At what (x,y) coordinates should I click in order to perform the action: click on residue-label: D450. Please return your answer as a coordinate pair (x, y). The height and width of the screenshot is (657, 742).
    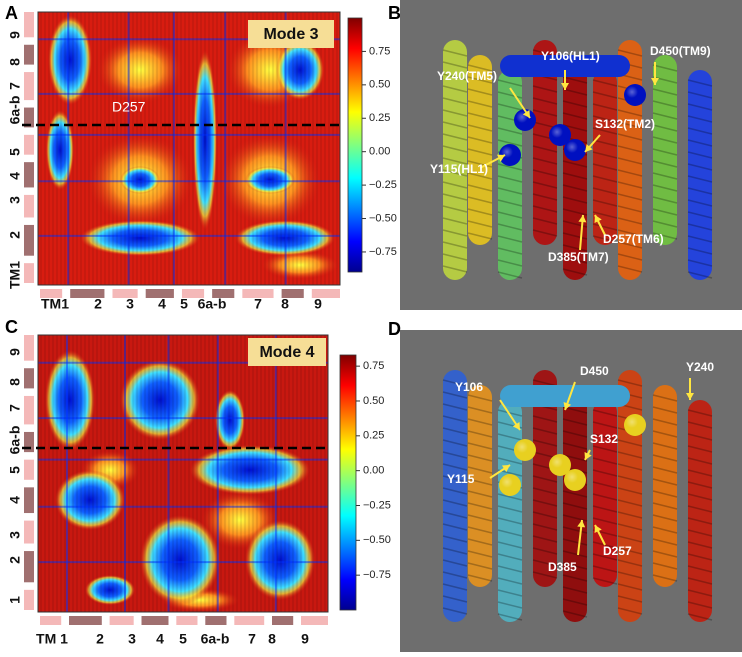
    Looking at the image, I should click on (594, 371).